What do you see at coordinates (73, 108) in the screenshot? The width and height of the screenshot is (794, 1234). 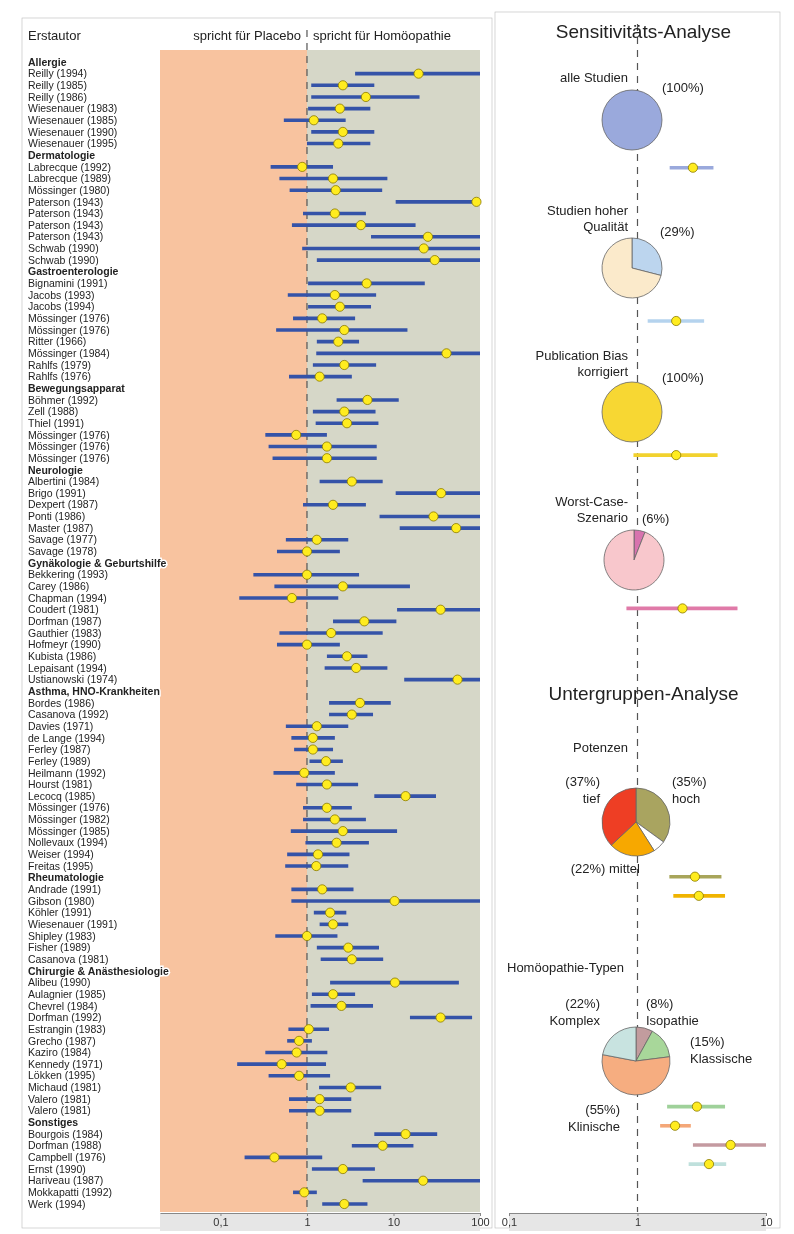 I see `y-tick-label: Wiesenauer (1983)` at bounding box center [73, 108].